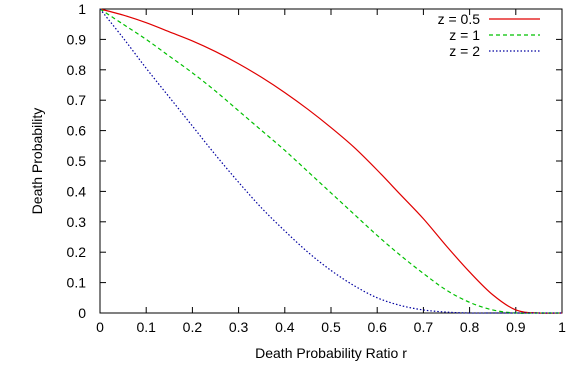 The image size is (579, 368). I want to click on x-tick-label: 0.1, so click(146, 327).